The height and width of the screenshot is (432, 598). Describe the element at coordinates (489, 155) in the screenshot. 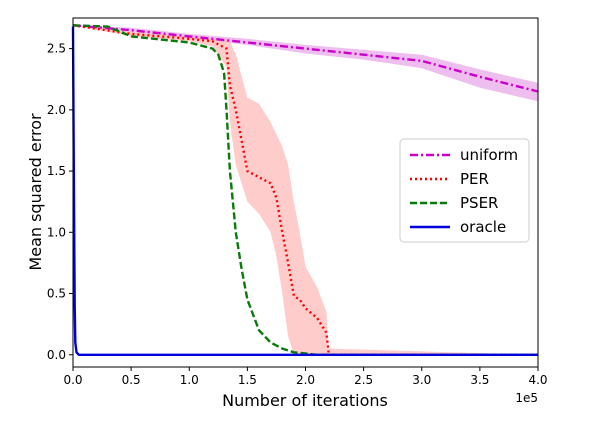

I see `uniform-legend-label: uniform` at that location.